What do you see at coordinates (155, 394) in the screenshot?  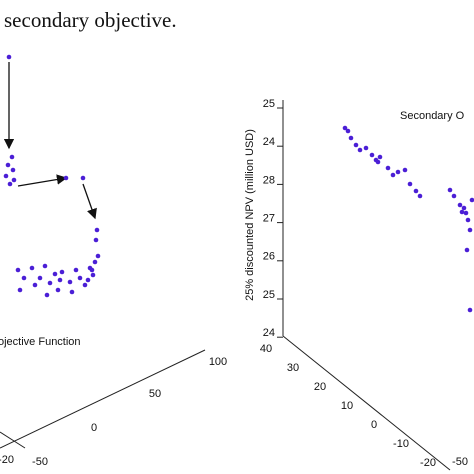 I see `tick-label: 50` at bounding box center [155, 394].